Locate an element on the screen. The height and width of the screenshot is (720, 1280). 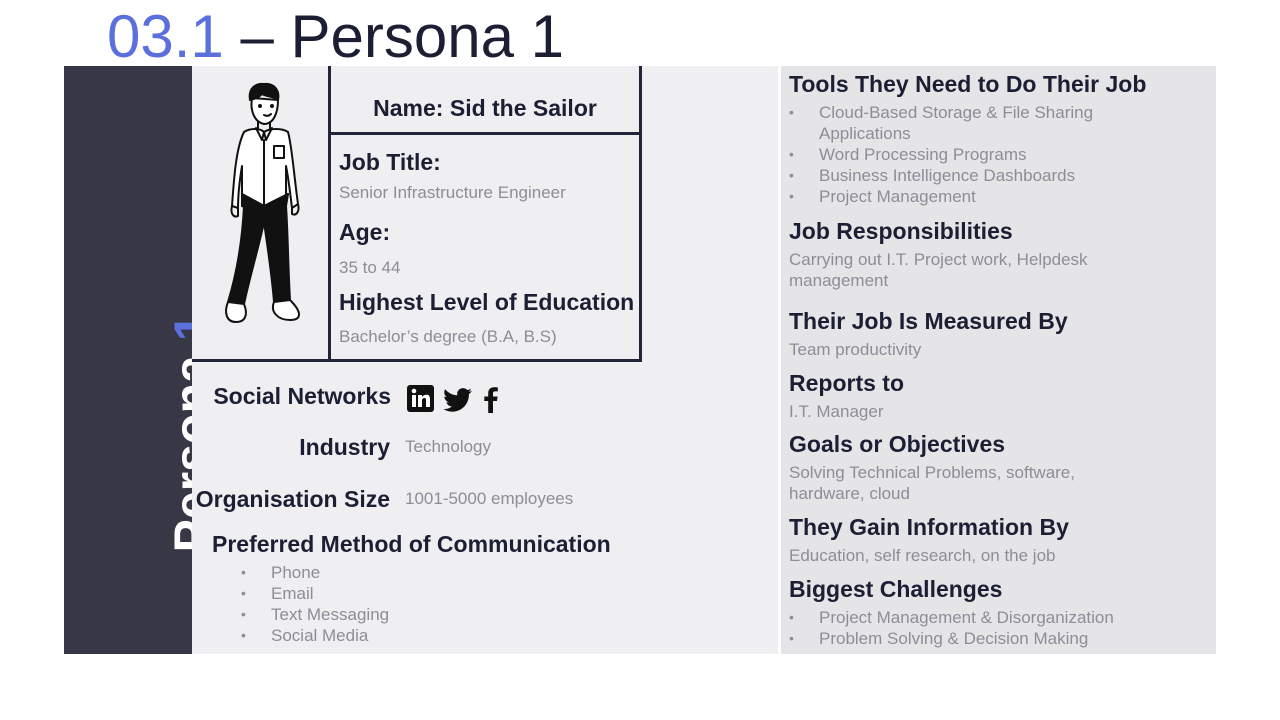
avatar-box is located at coordinates (261, 214).